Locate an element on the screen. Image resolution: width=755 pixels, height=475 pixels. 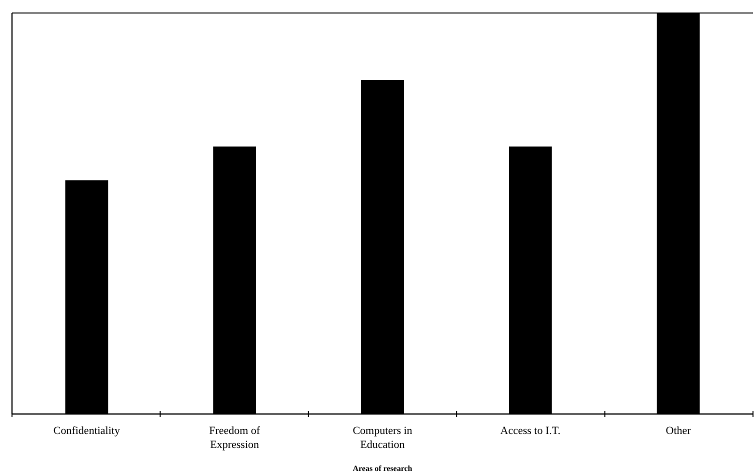
x-axis-title: Areas of research is located at coordinates (382, 468).